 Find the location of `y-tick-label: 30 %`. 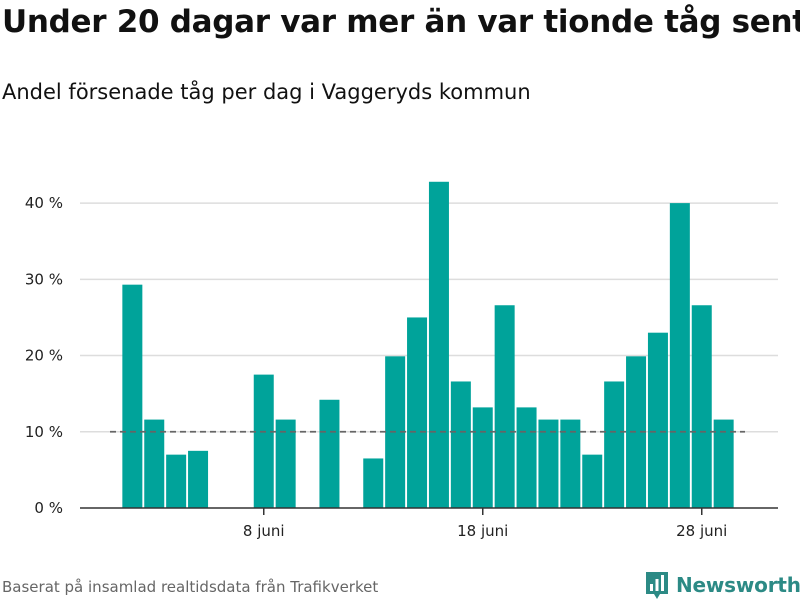

y-tick-label: 30 % is located at coordinates (44, 279).